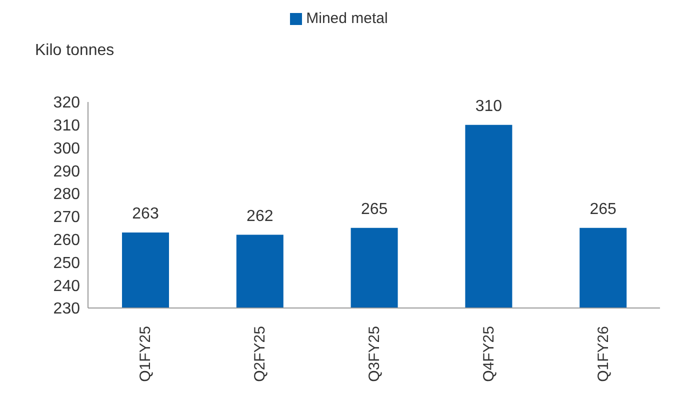 The width and height of the screenshot is (686, 403). I want to click on x-tick-label: Q2FY25, so click(260, 354).